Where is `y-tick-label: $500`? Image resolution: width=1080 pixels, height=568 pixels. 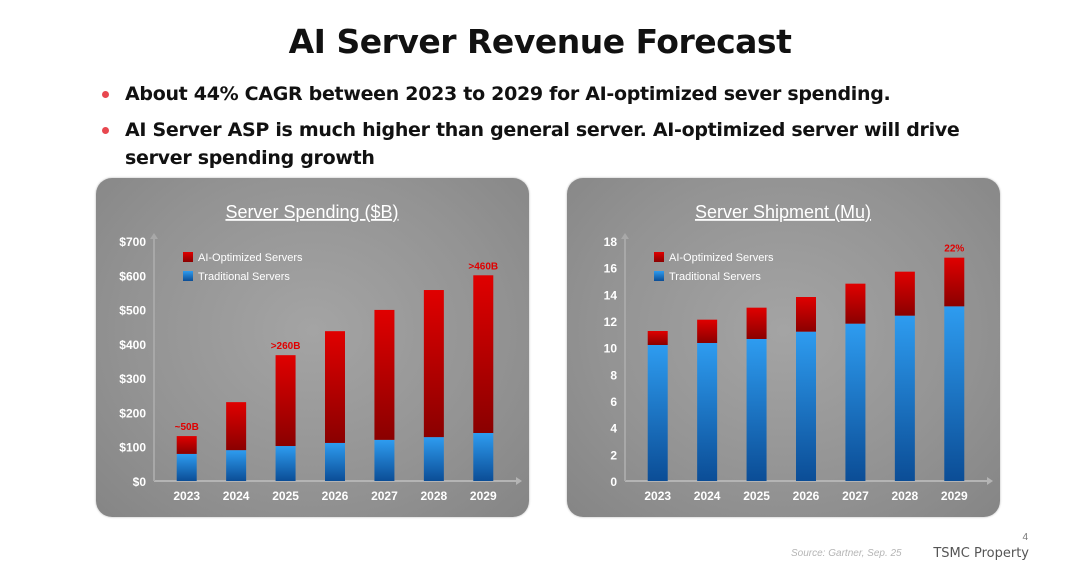
y-tick-label: $500 is located at coordinates (132, 311).